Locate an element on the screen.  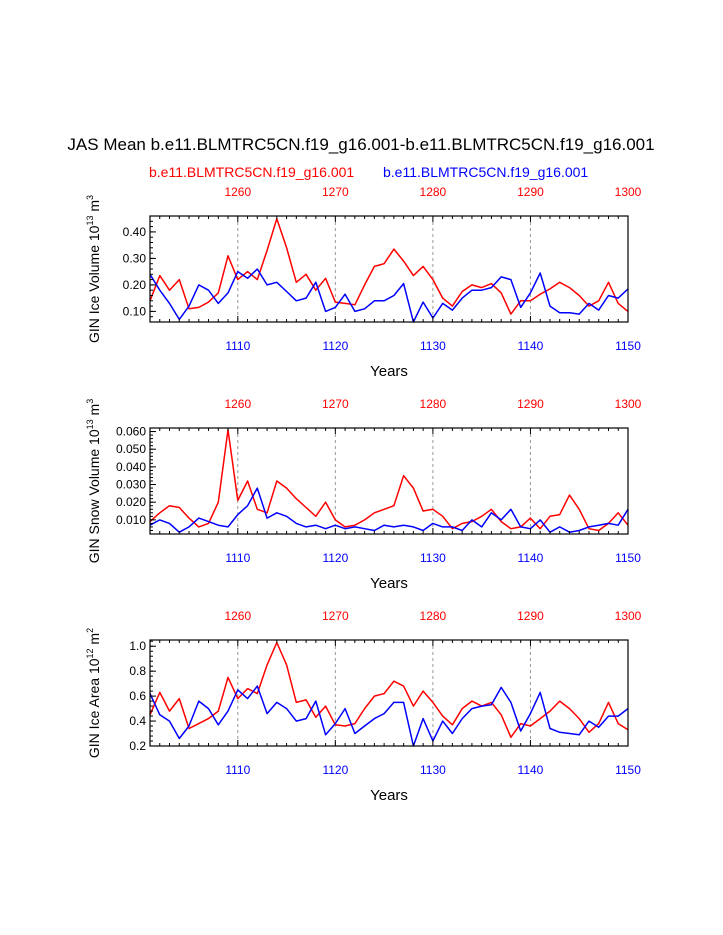
y-tick-label: 0.040 is located at coordinates (131, 467).